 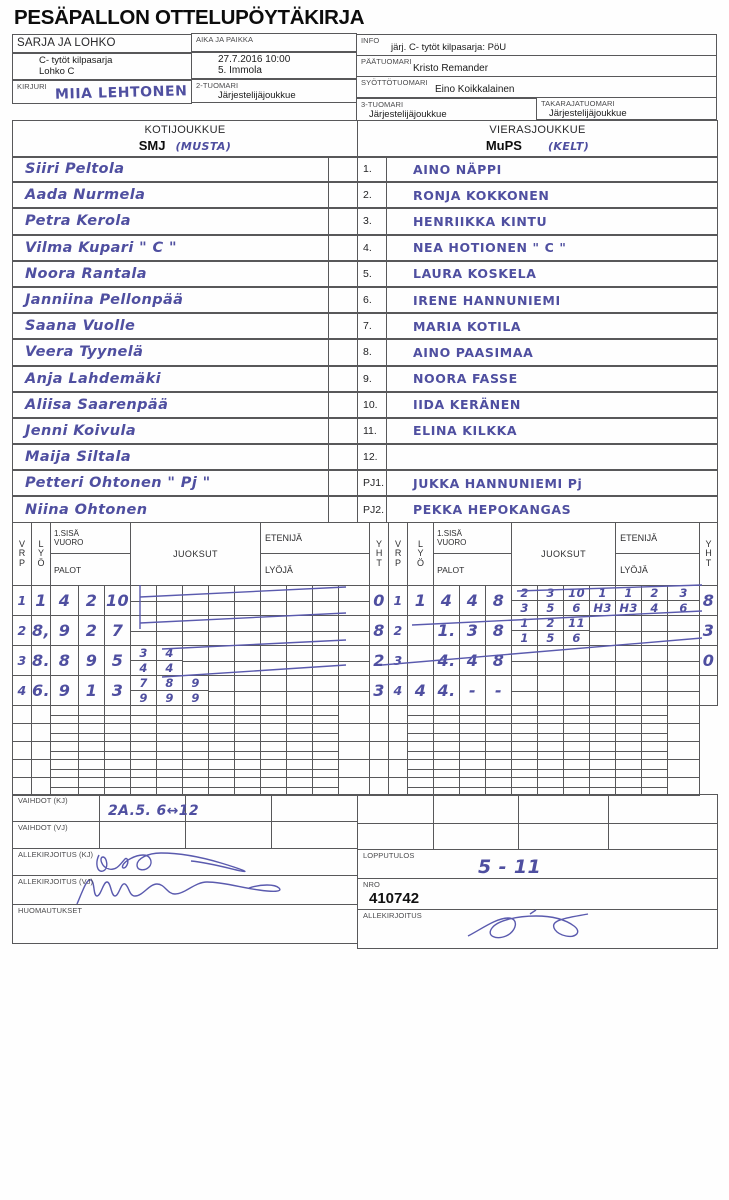 I want to click on home-player-name-cell: Noora Rantala, so click(x=170, y=273).